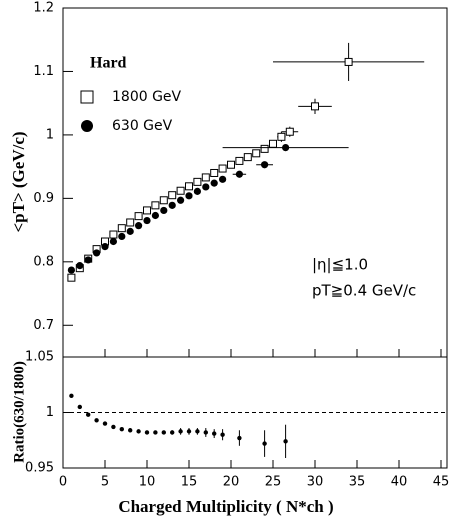 This screenshot has width=452, height=524. Describe the element at coordinates (63, 482) in the screenshot. I see `x-tick-label: 0` at that location.